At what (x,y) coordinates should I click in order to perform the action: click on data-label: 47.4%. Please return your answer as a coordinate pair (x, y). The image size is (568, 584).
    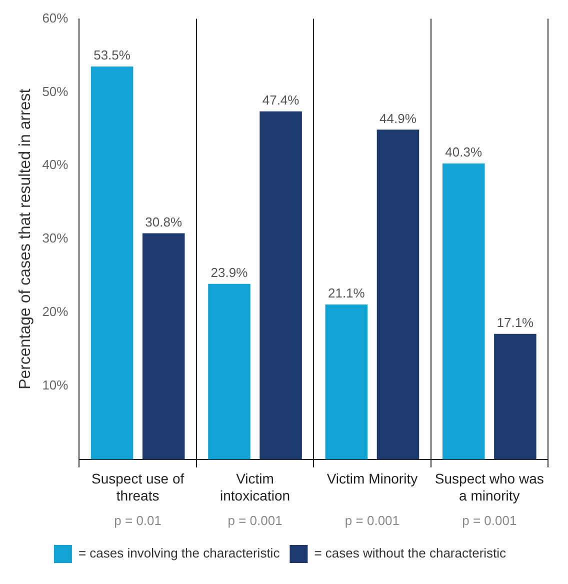
    Looking at the image, I should click on (281, 100).